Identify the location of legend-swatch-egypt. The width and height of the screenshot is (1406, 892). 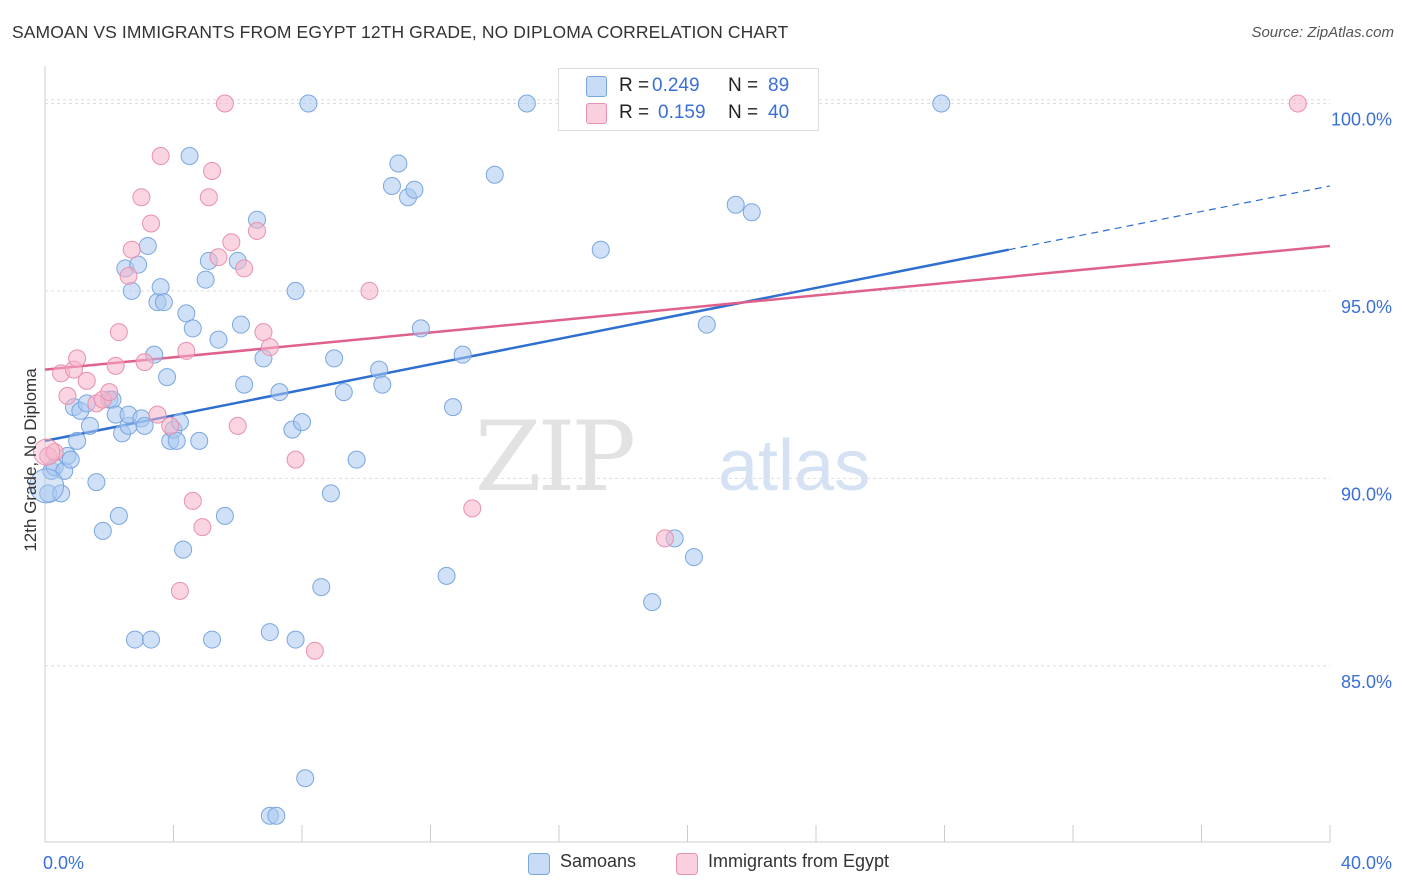
(687, 864).